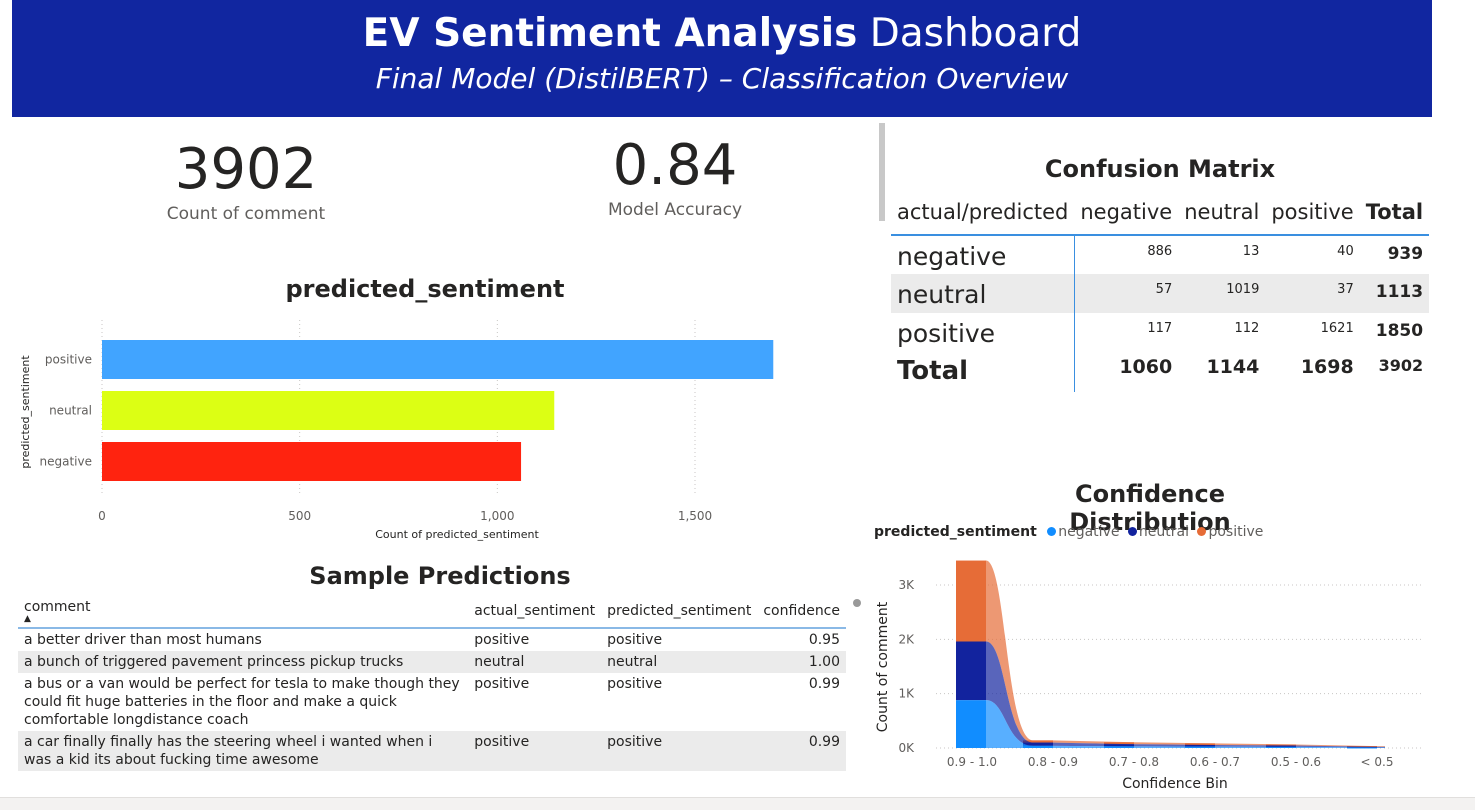 Image resolution: width=1475 pixels, height=810 pixels. Describe the element at coordinates (1401, 365) in the screenshot. I see `matrix-grand-total: 3902` at that location.